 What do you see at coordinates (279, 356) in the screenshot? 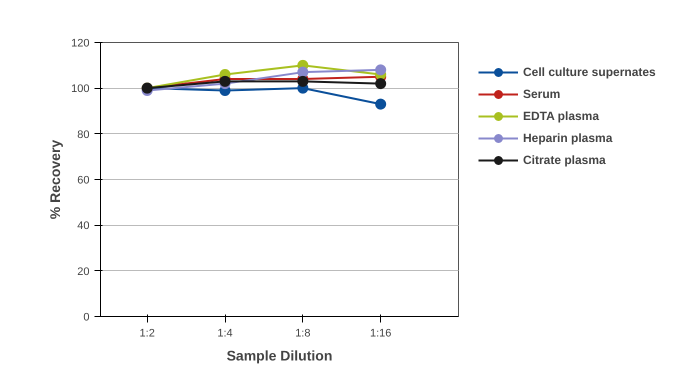
I see `x-axis-title: Sample Dilution` at bounding box center [279, 356].